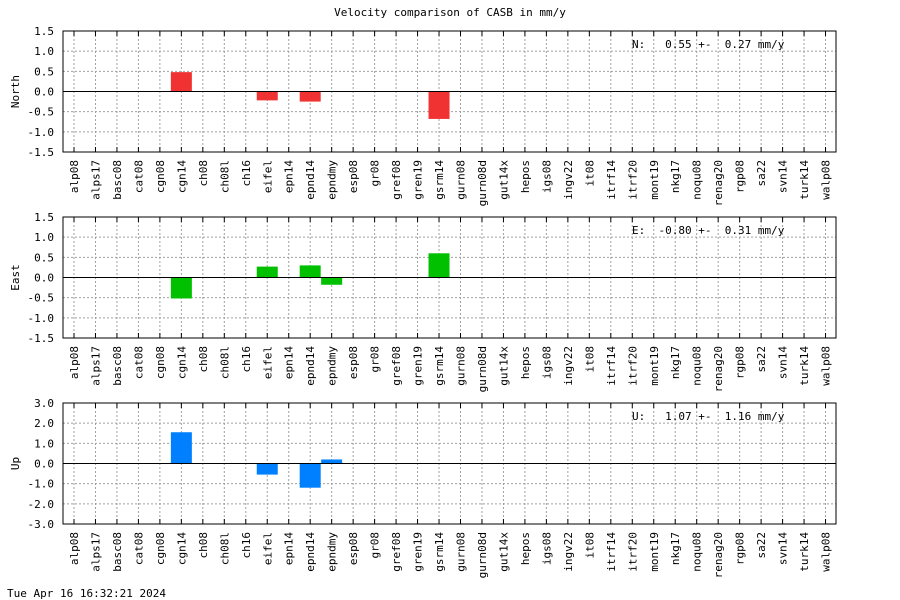 The image size is (900, 600). What do you see at coordinates (675, 176) in the screenshot?
I see `x-tick-label: nkg17` at bounding box center [675, 176].